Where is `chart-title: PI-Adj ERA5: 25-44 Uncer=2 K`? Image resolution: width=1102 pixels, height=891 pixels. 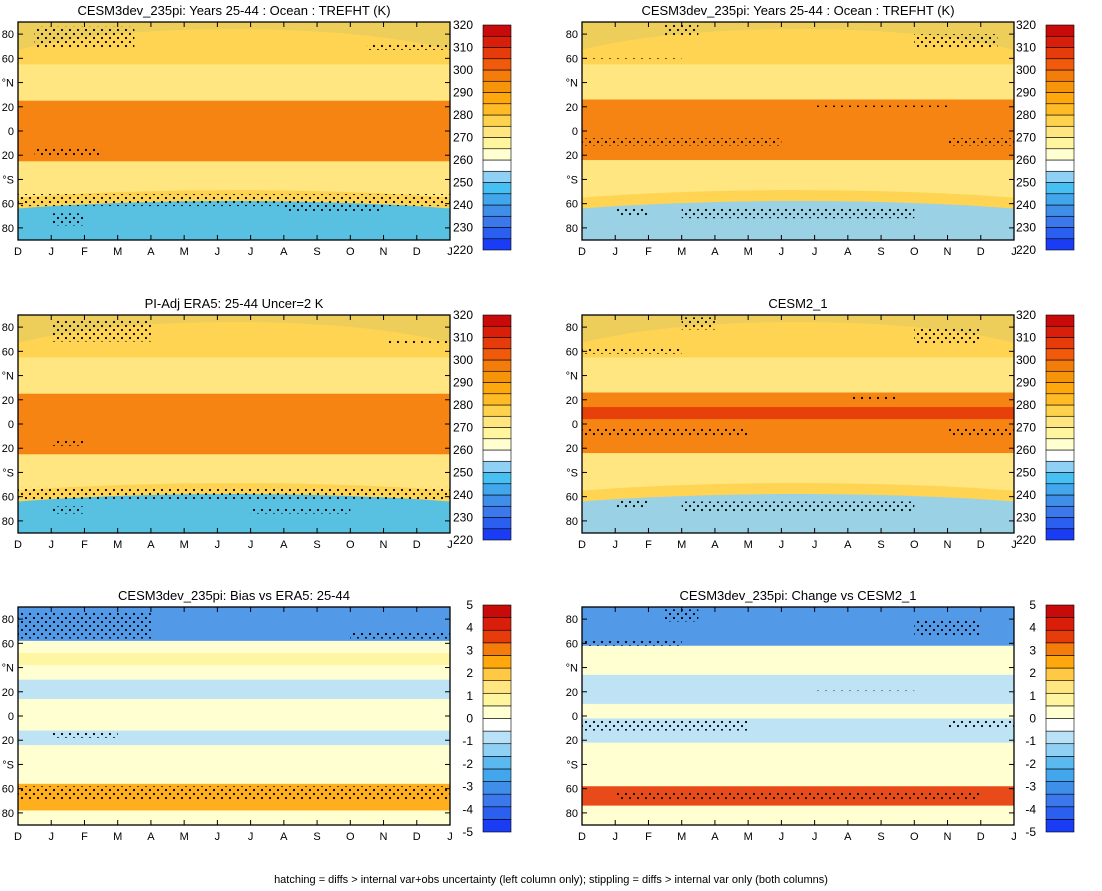
chart-title: PI-Adj ERA5: 25-44 Uncer=2 K is located at coordinates (234, 303).